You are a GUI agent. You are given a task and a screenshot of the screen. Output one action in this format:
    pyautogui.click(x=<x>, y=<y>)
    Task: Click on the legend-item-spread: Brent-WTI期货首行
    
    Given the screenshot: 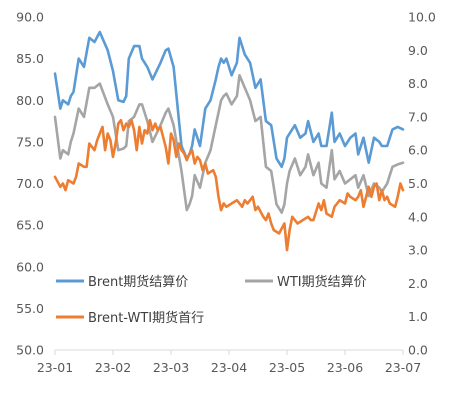 What is the action you would take?
    pyautogui.click(x=130, y=318)
    